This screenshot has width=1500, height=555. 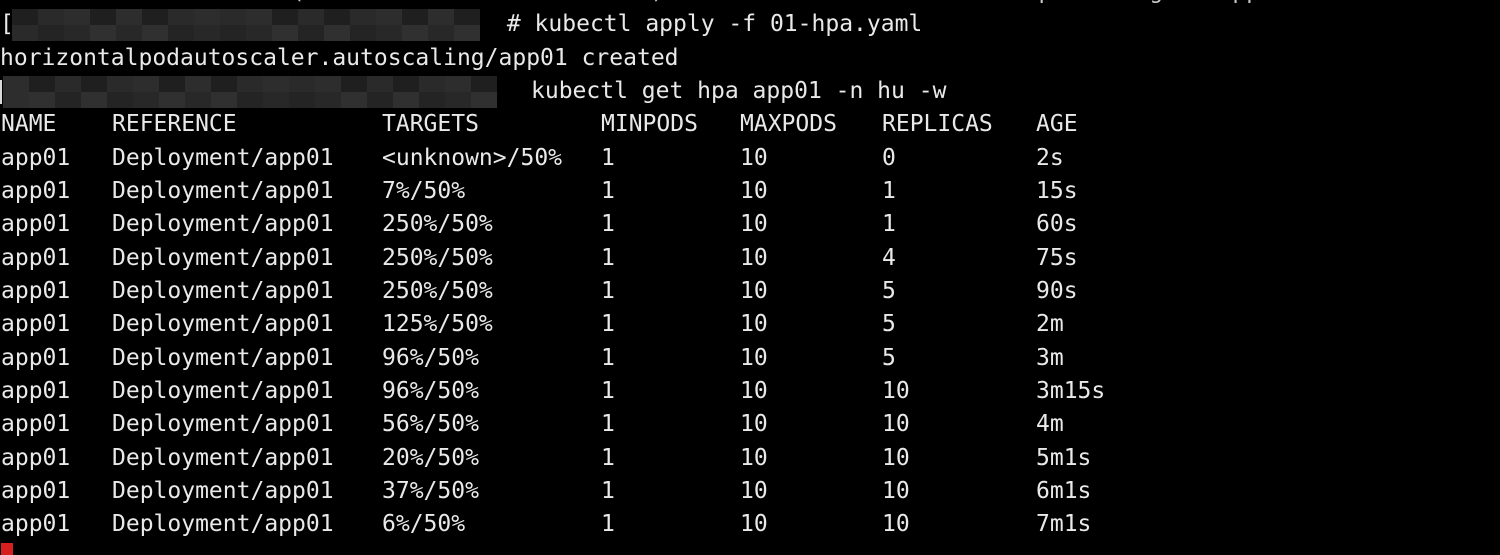 What do you see at coordinates (7, 24) in the screenshot?
I see `prompt-bracket: [` at bounding box center [7, 24].